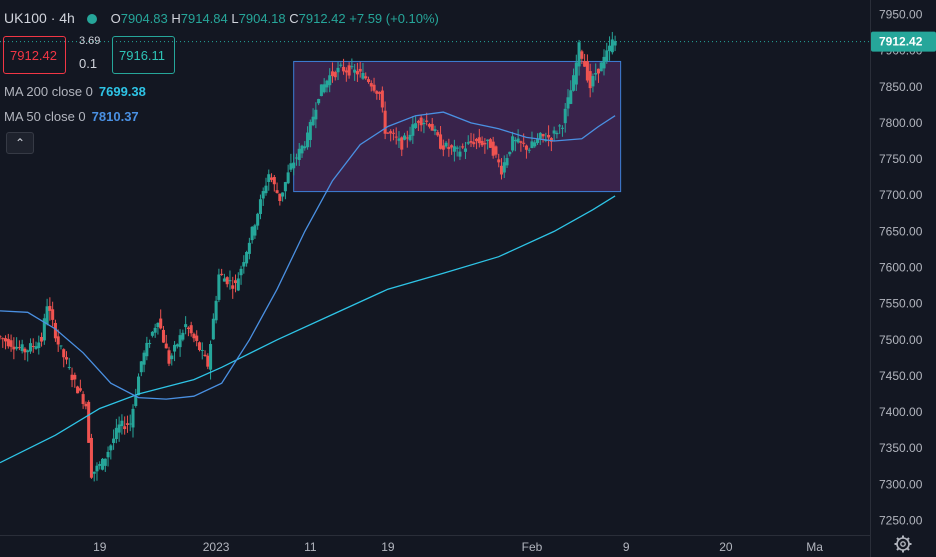 The image size is (936, 557). What do you see at coordinates (143, 55) in the screenshot?
I see `buy-price-button: 7916.11` at bounding box center [143, 55].